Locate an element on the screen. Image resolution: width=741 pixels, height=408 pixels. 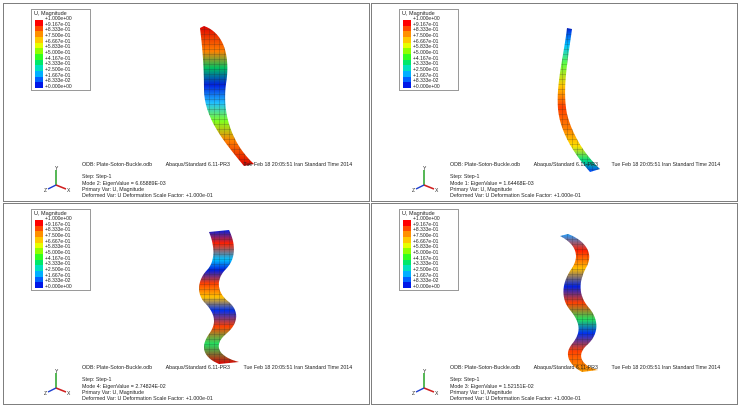
legend-value-label: +5.833e-01 is located at coordinates (426, 247).